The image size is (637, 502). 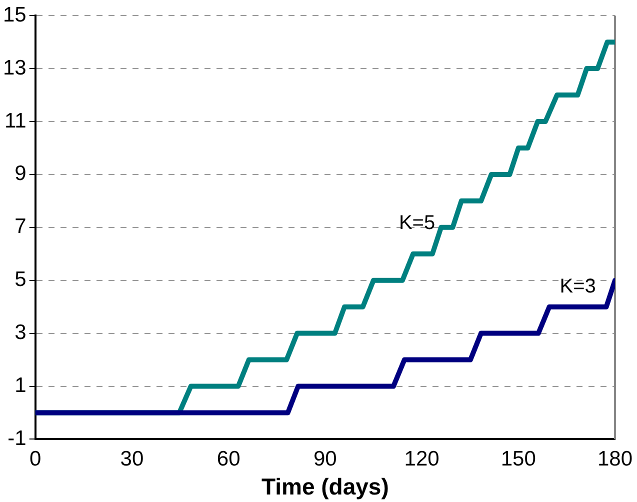 What do you see at coordinates (20, 280) in the screenshot?
I see `y-tick-label: 5` at bounding box center [20, 280].